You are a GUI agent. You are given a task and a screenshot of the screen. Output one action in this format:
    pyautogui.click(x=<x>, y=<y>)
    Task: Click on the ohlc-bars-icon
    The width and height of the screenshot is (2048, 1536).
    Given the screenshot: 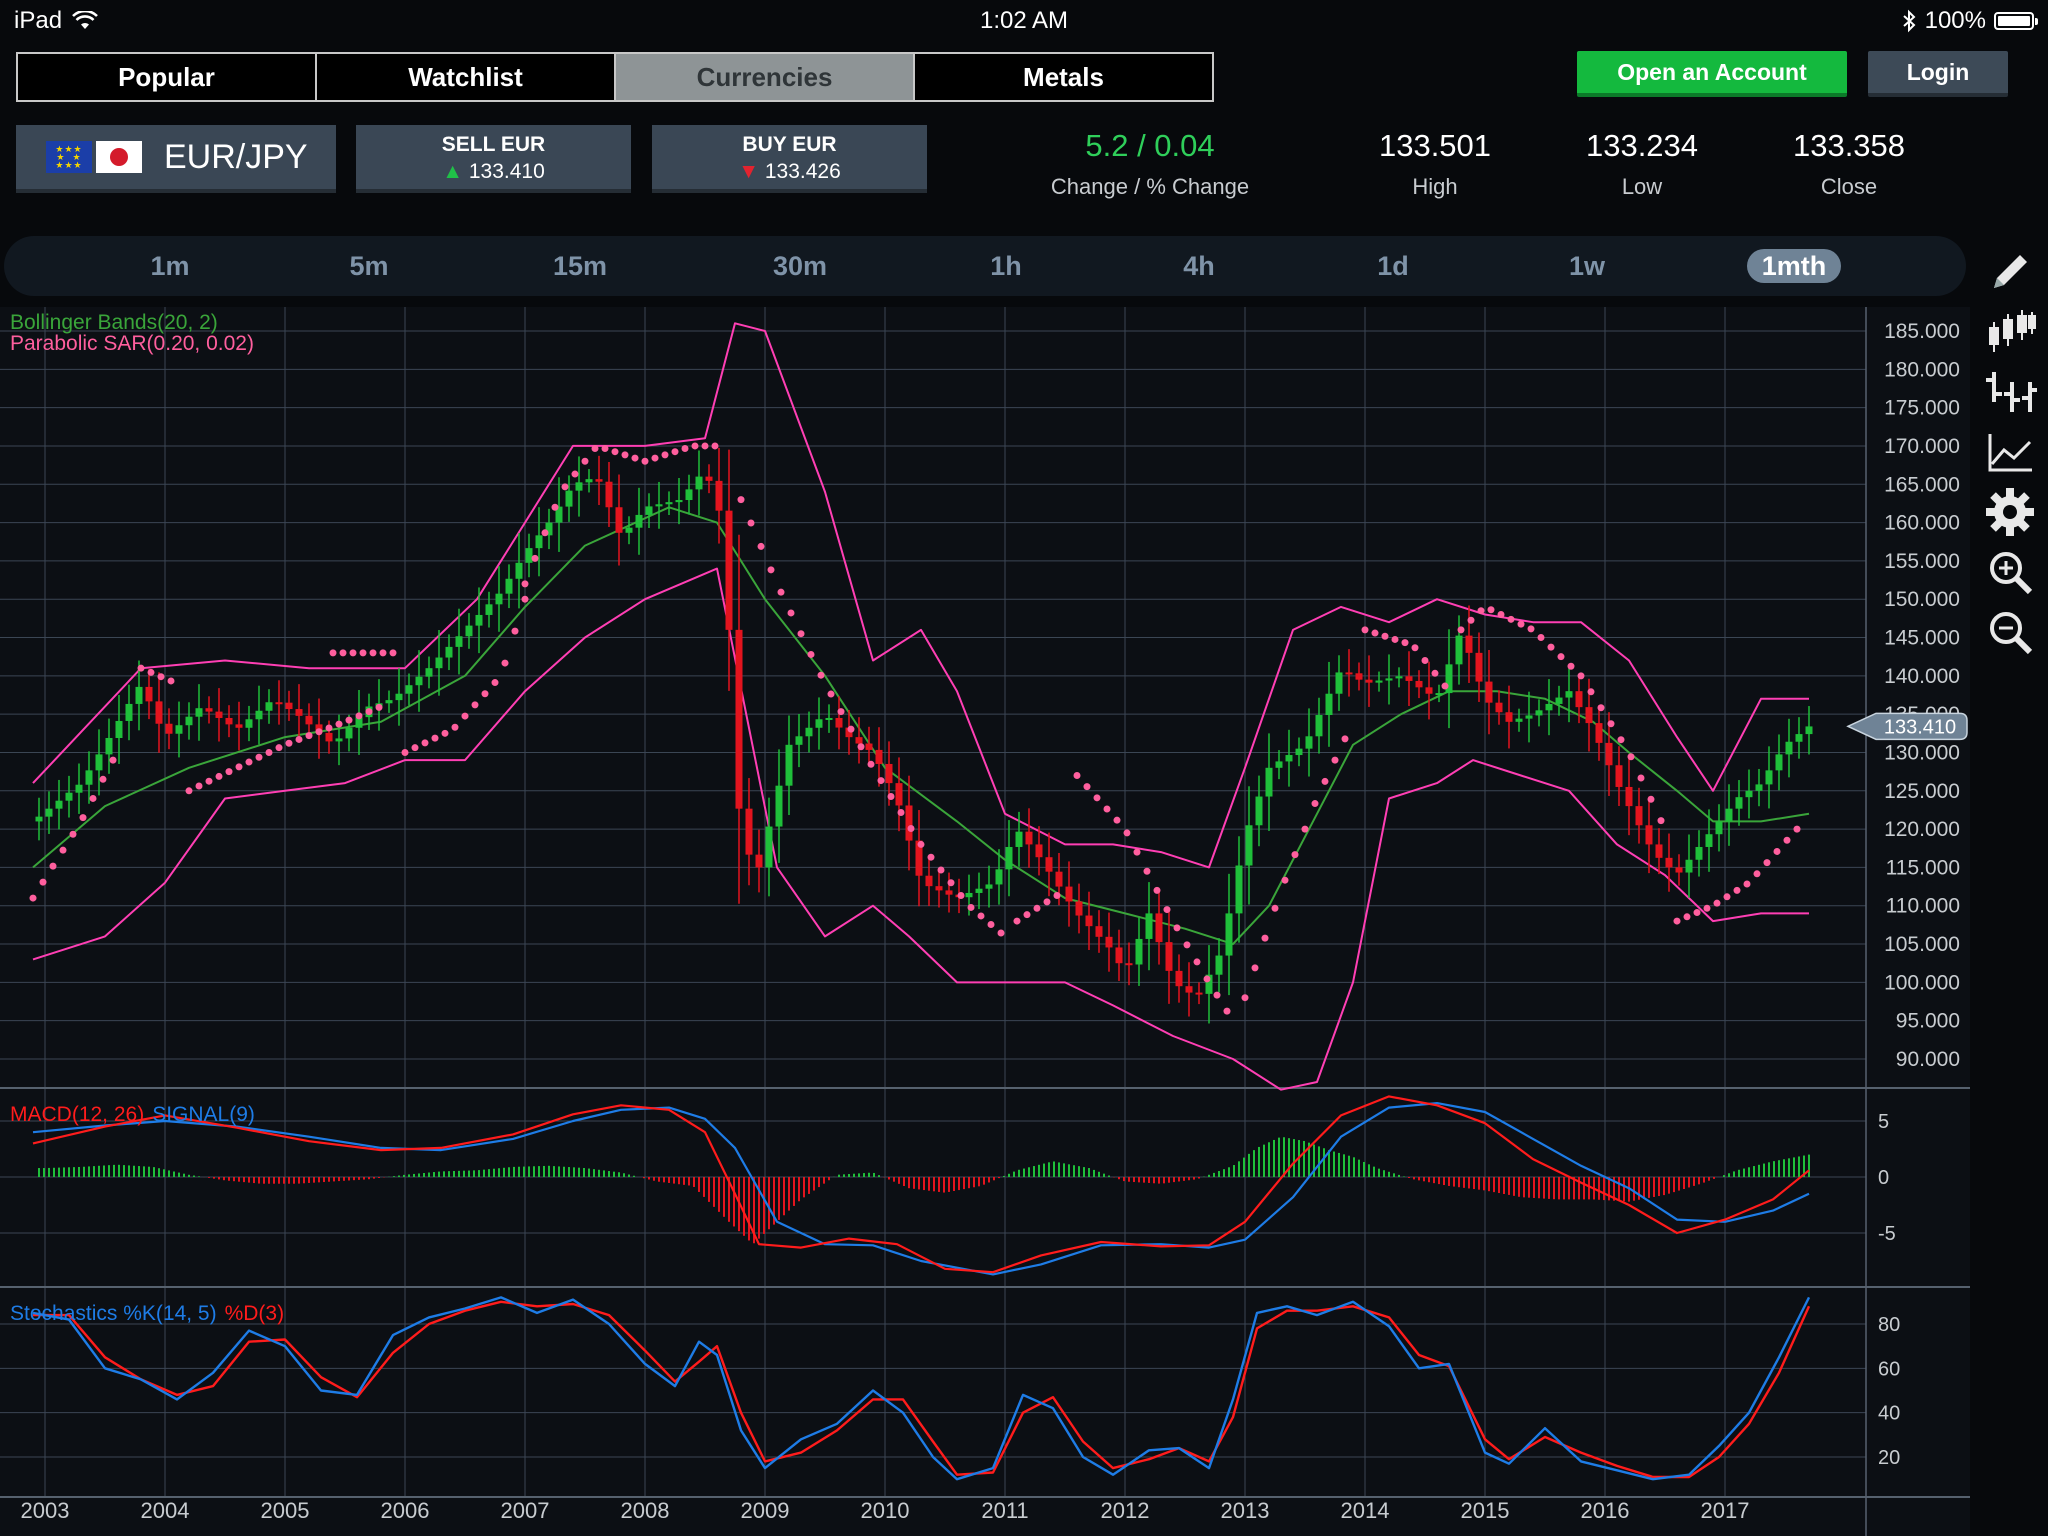 What is the action you would take?
    pyautogui.click(x=2010, y=392)
    